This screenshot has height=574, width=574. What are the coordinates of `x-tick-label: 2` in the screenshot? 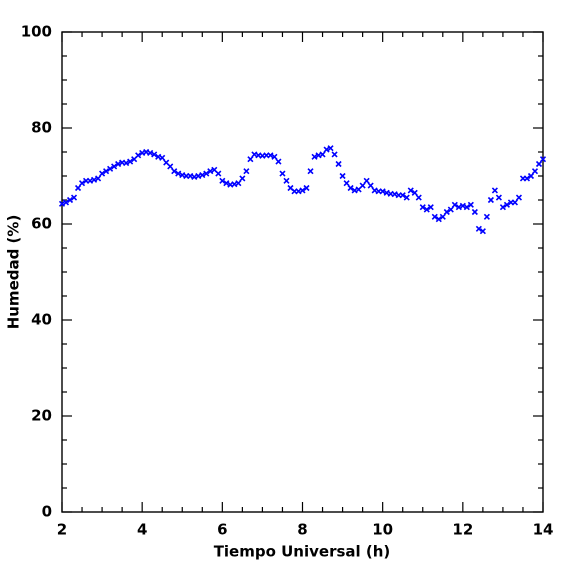 It's located at (62, 530).